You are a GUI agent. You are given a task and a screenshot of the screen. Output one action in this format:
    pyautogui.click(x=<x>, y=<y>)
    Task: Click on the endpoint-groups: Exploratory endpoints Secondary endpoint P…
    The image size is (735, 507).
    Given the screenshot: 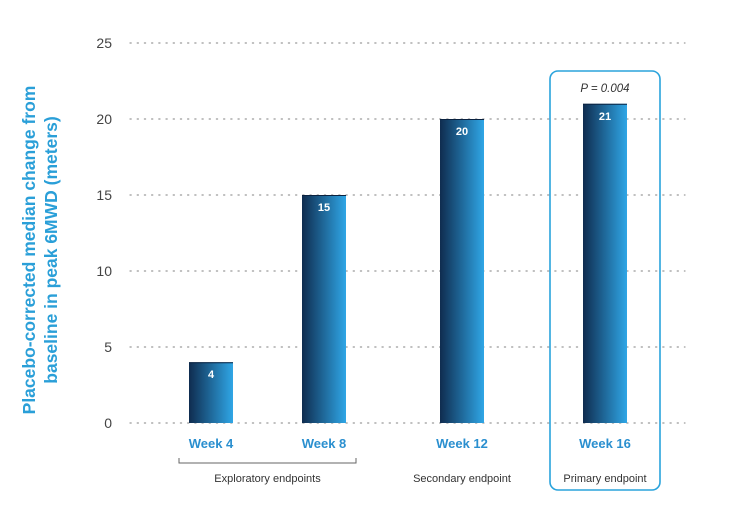 What is the action you would take?
    pyautogui.click(x=412, y=471)
    